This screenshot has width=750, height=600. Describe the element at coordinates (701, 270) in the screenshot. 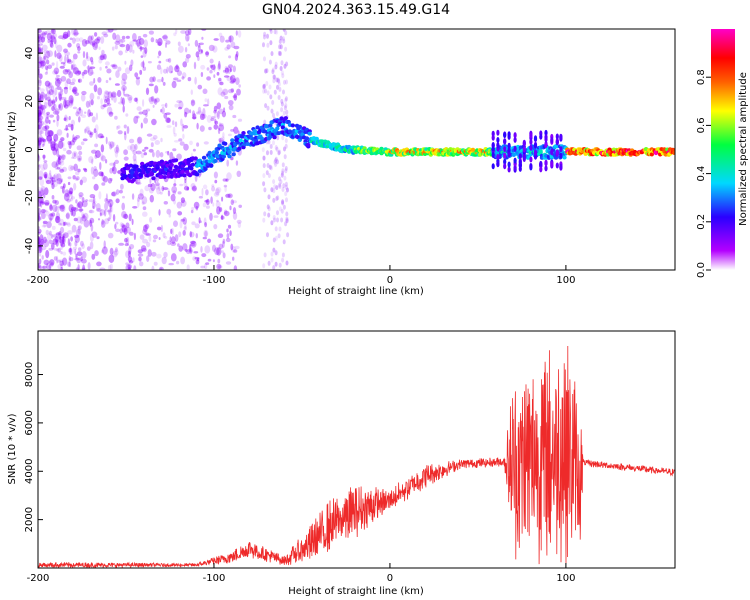

I see `colorbar-tick-label: 0.0` at that location.